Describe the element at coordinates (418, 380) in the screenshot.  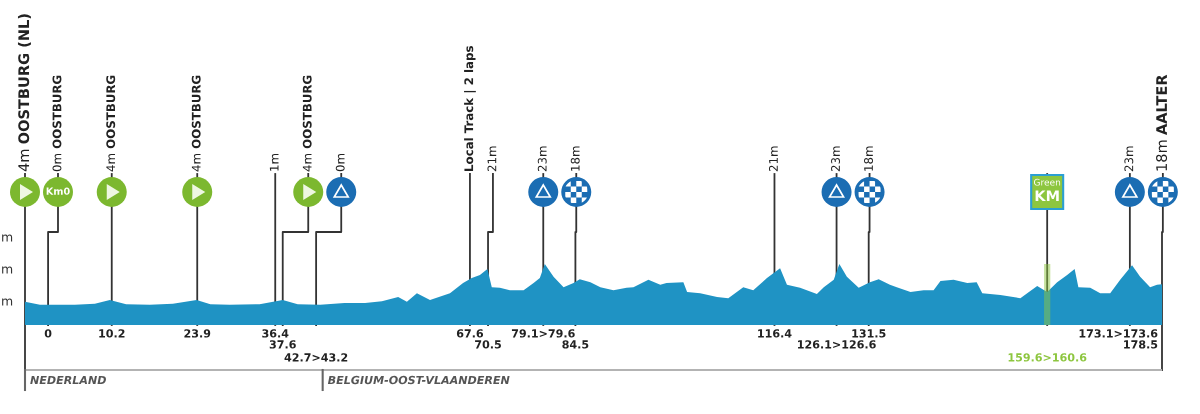
I see `ref-line-label: BELGIUM-OOST-VLAANDEREN` at that location.